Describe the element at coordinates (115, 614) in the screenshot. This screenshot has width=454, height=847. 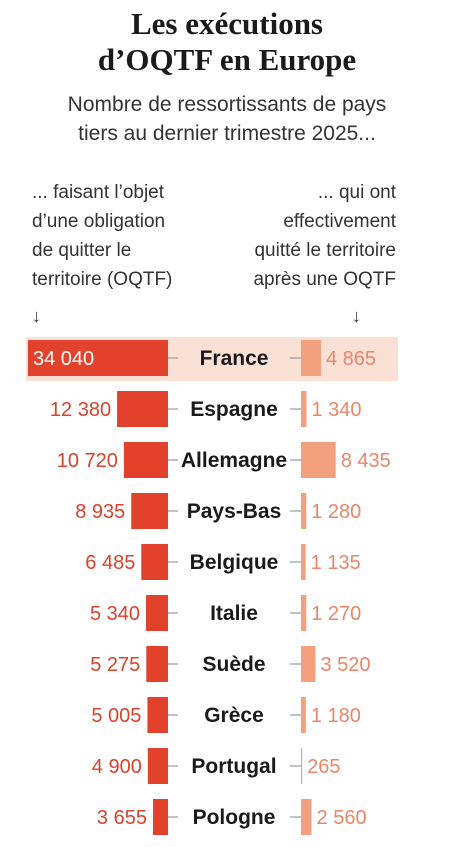
I see `left-value-label: 5 340` at that location.